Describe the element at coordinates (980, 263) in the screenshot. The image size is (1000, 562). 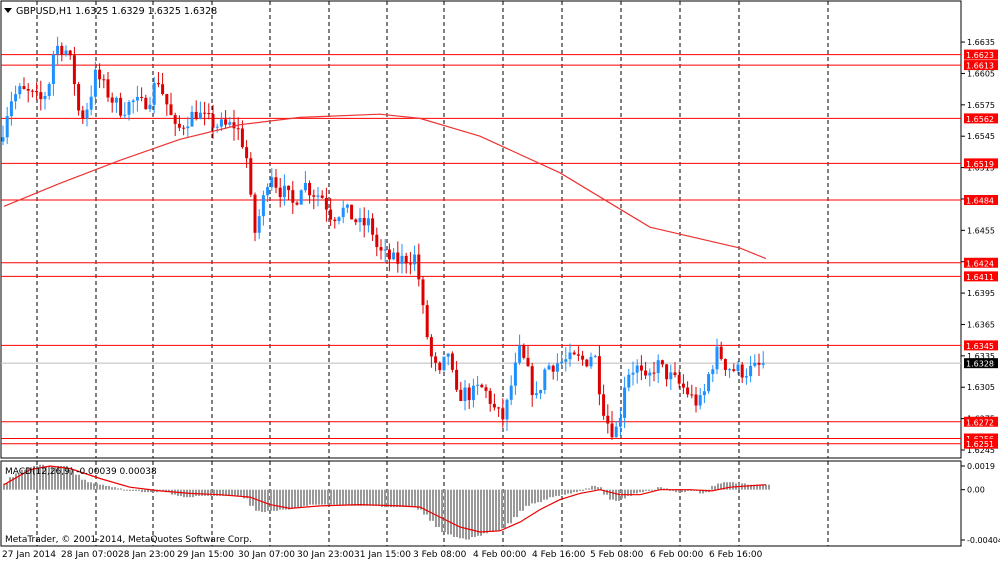
I see `level-badge-label: 1.6424` at that location.